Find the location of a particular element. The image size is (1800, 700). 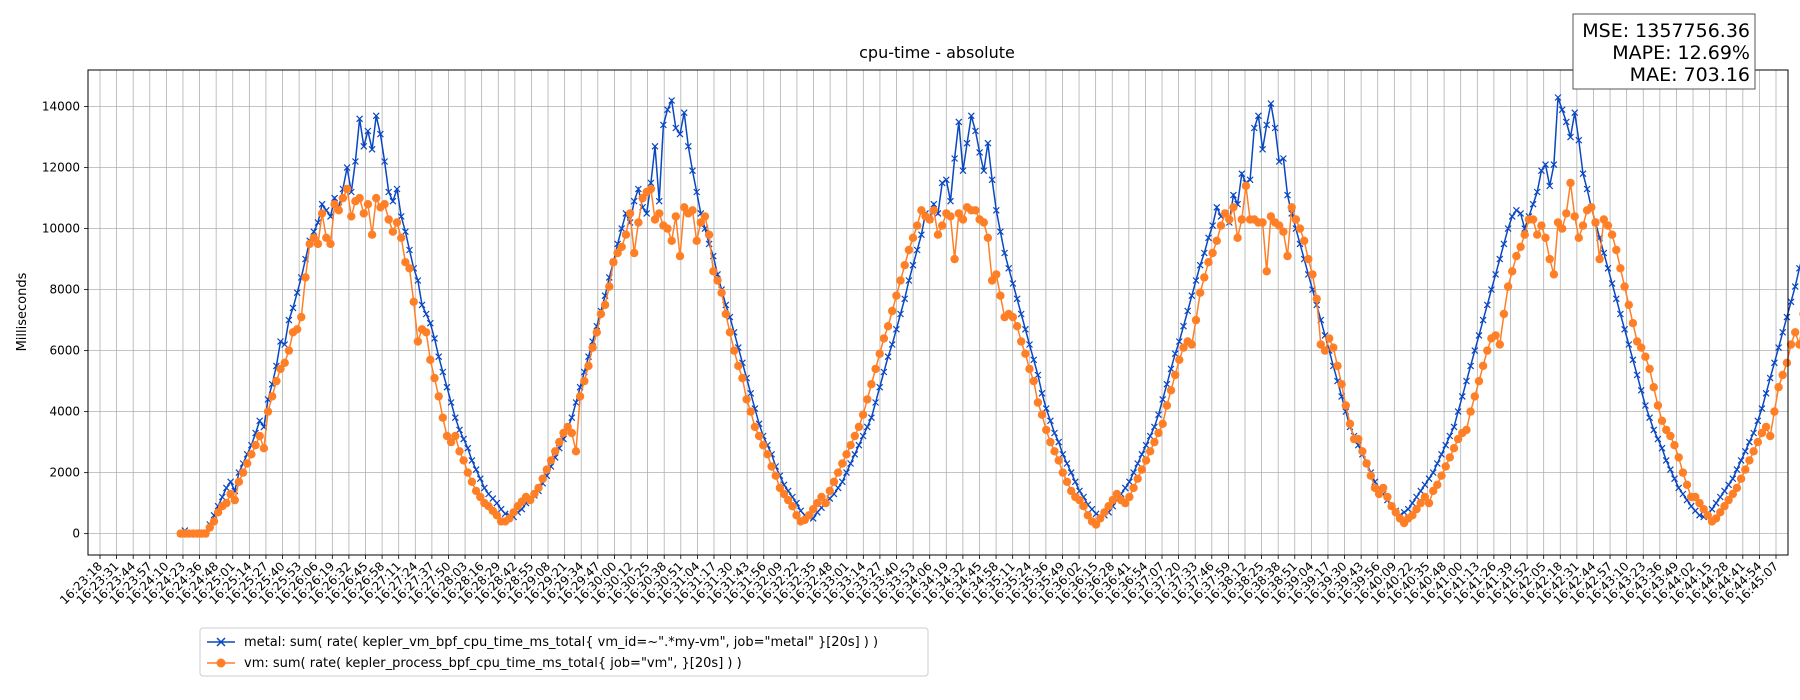

legend-frame is located at coordinates (564, 652).